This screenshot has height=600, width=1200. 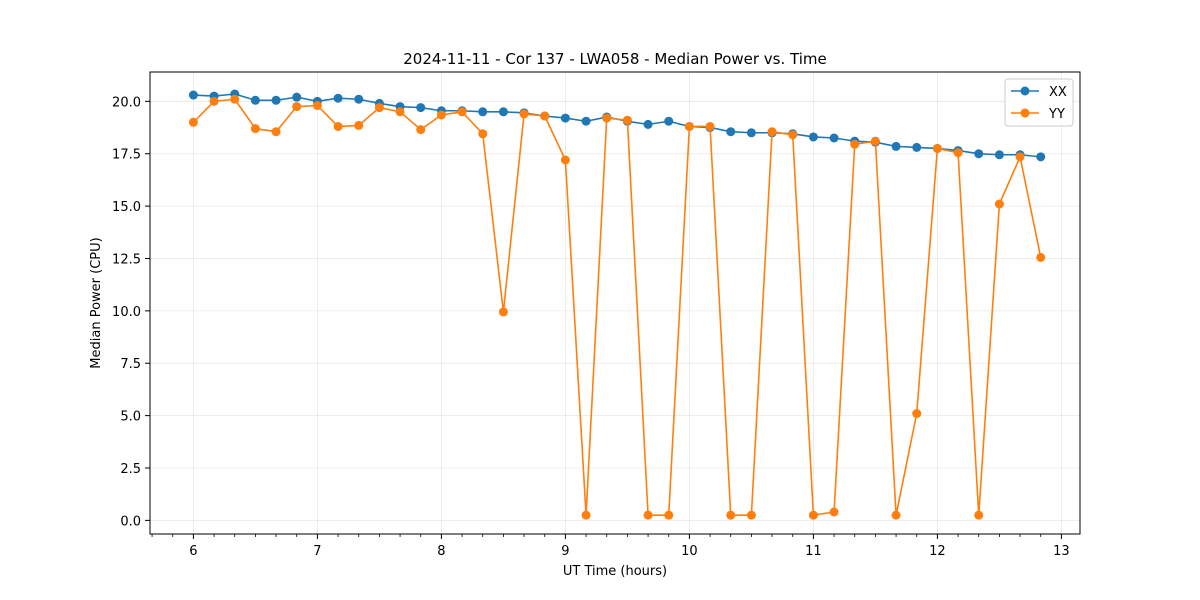 I want to click on y-tick-label: 7.5, so click(x=130, y=364).